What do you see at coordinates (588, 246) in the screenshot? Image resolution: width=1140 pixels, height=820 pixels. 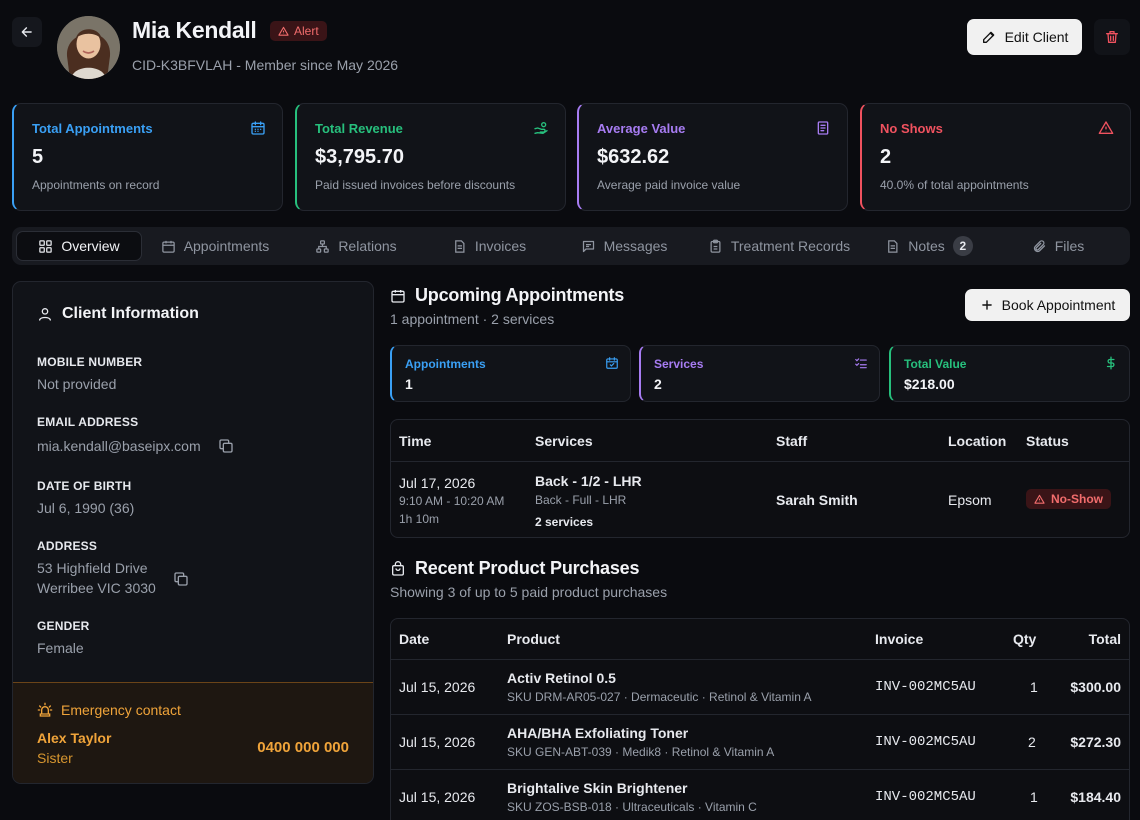 I see `message-icon` at bounding box center [588, 246].